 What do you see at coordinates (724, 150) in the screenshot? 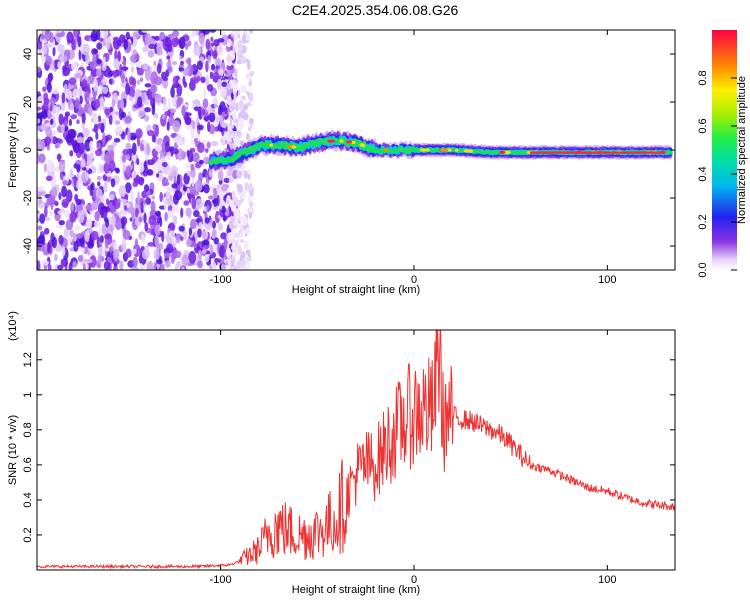
I see `colorbar-gradient` at bounding box center [724, 150].